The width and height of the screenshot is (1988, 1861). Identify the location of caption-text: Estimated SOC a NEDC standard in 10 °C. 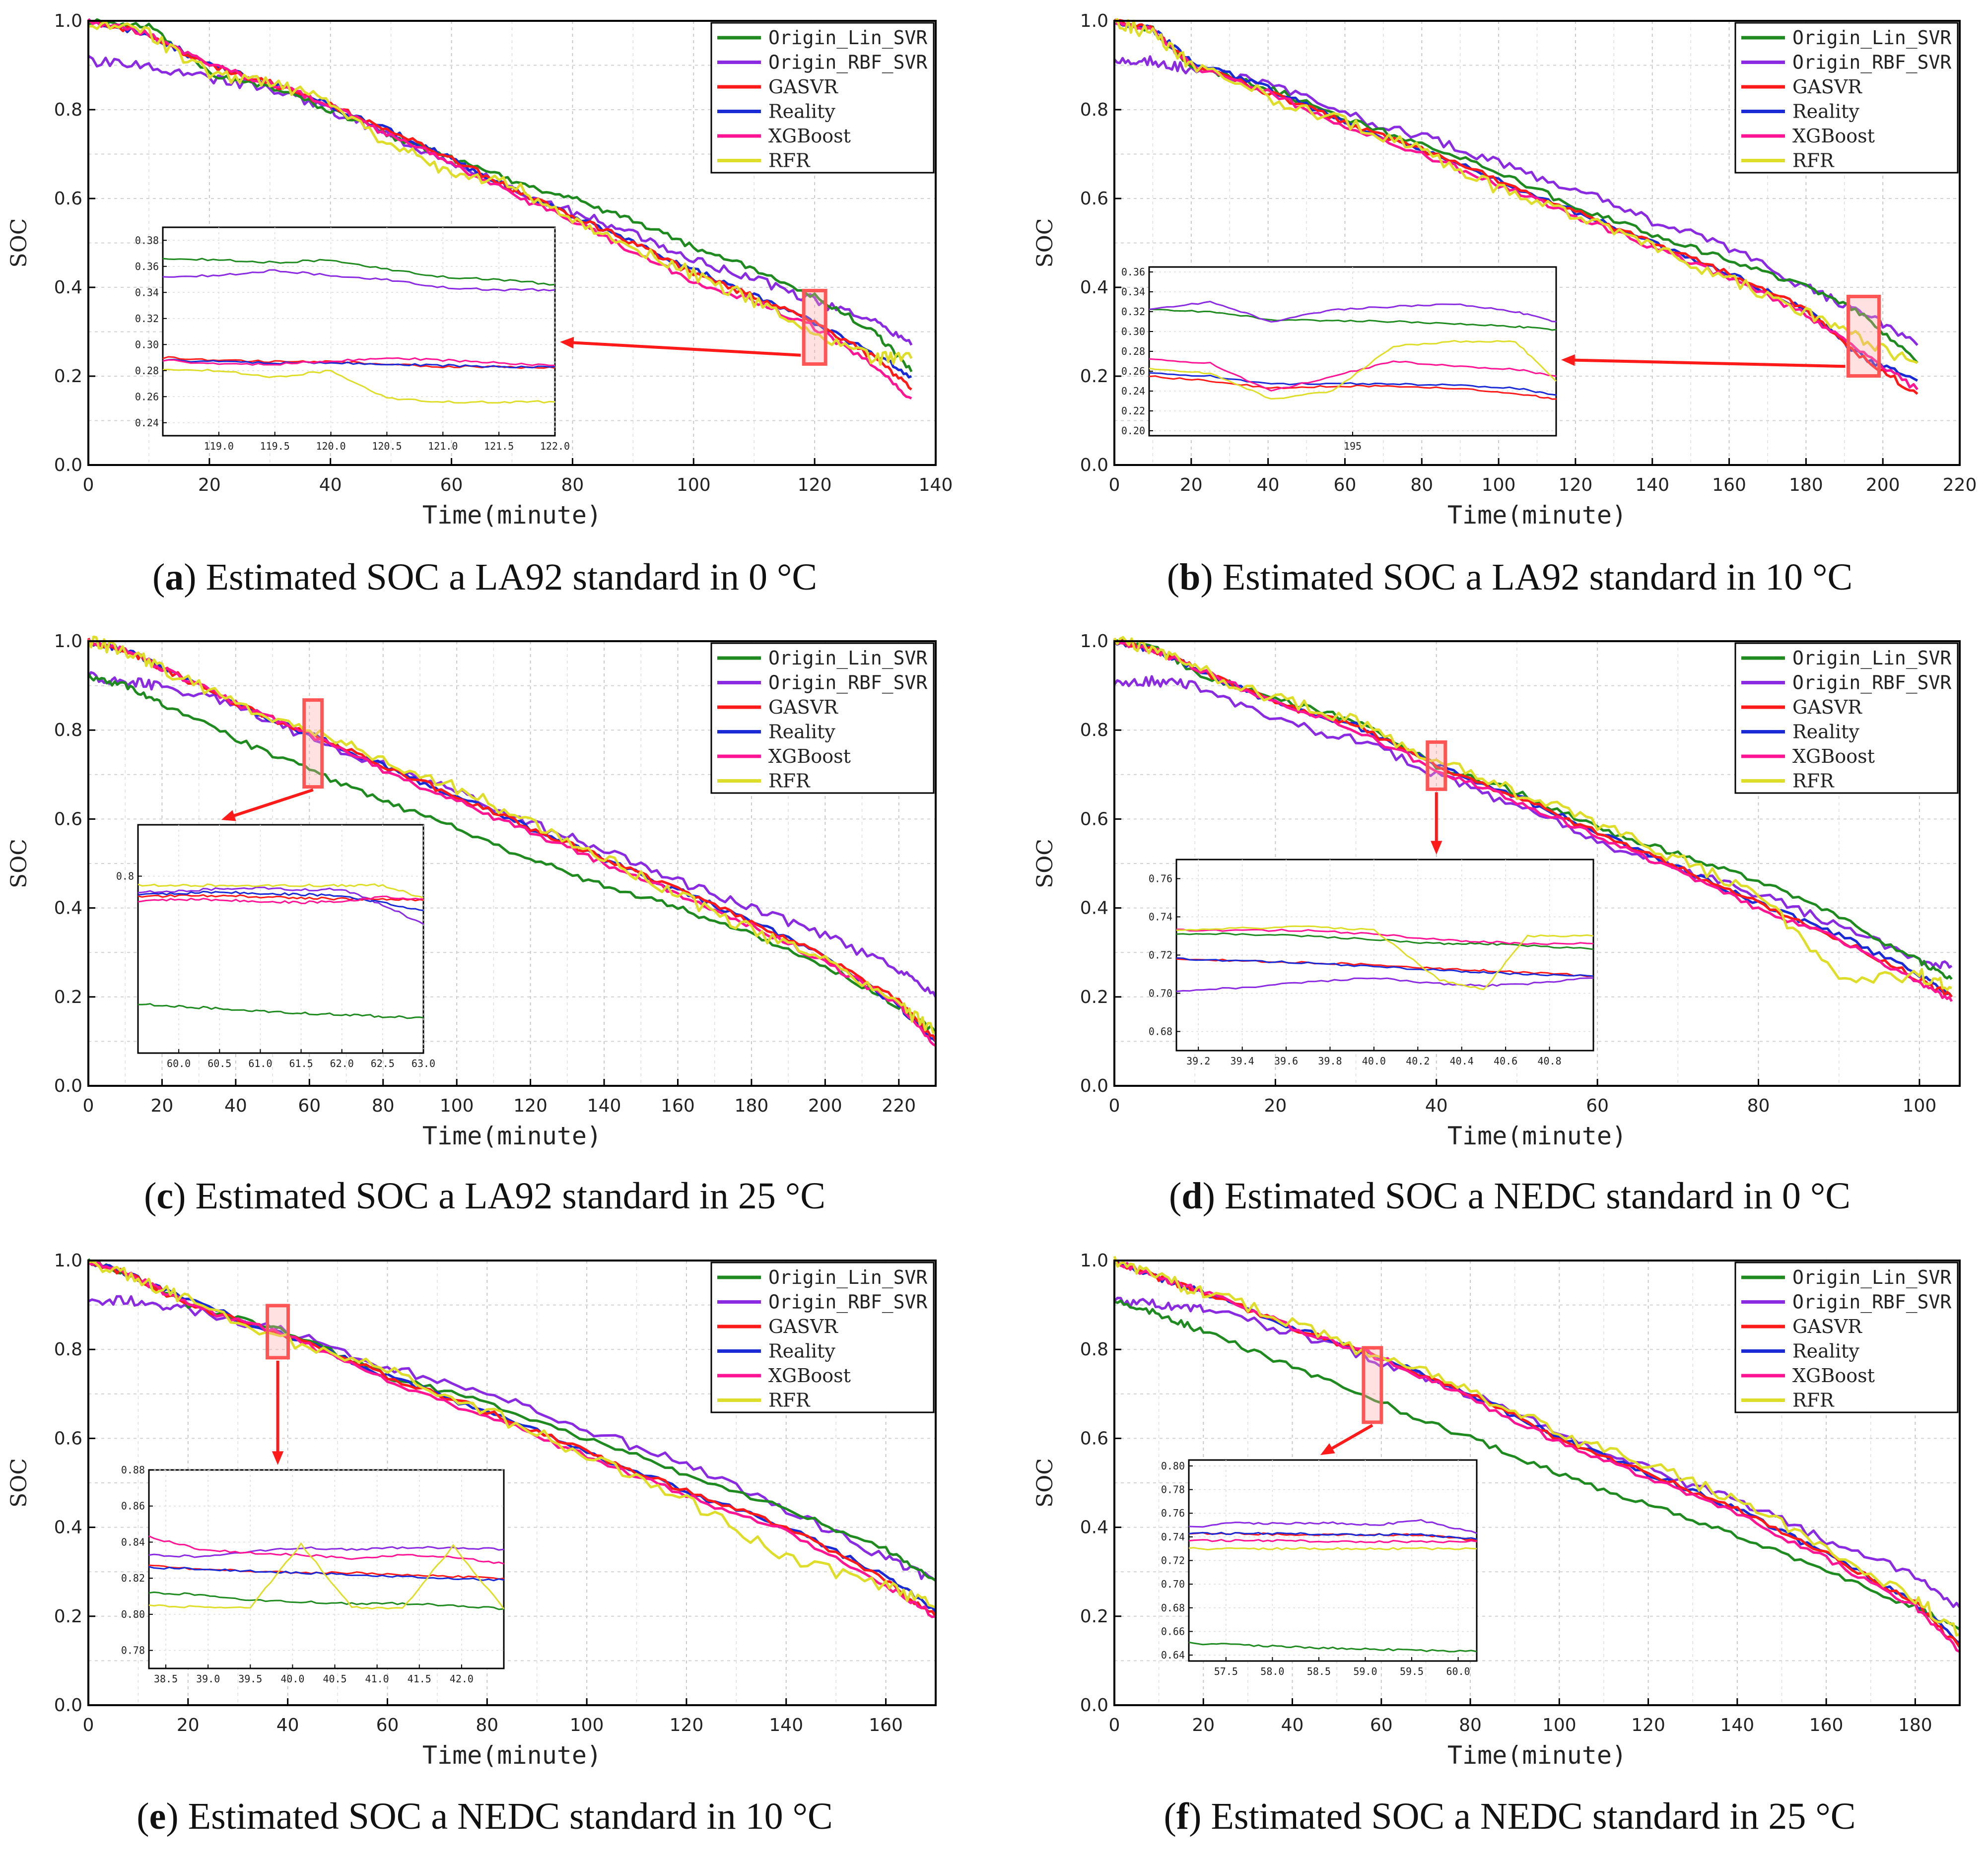
(511, 1816).